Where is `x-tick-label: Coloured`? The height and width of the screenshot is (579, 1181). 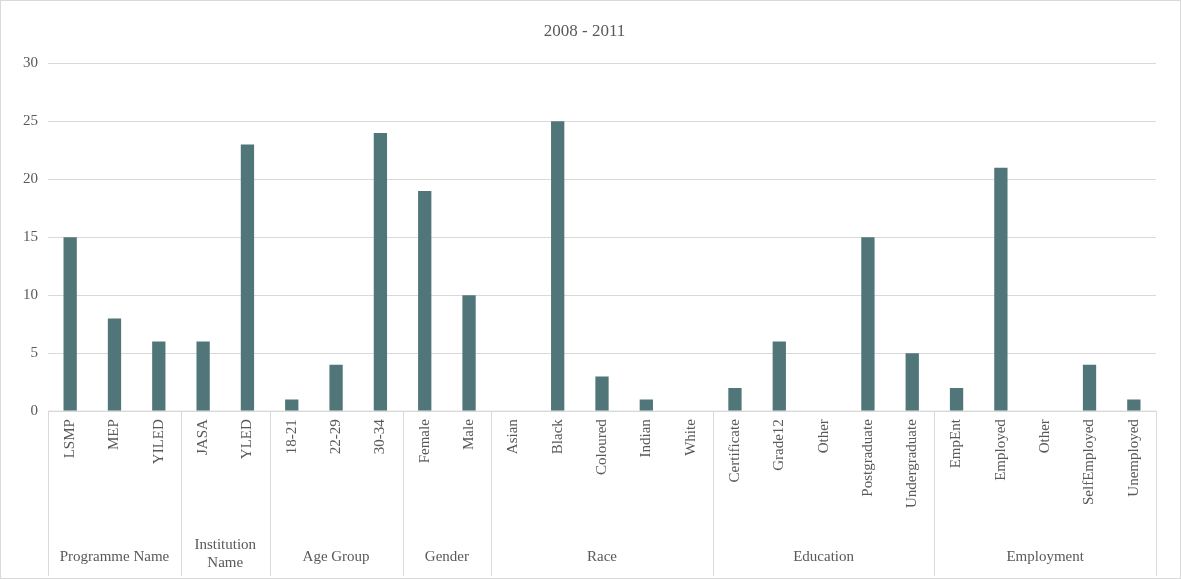 x-tick-label: Coloured is located at coordinates (600, 446).